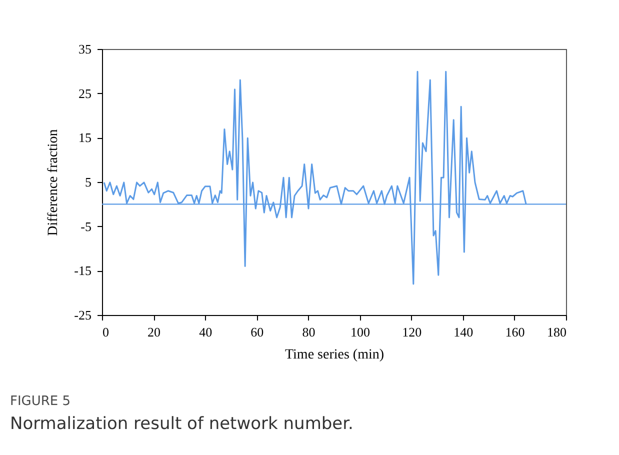 This screenshot has height=455, width=619. I want to click on y-tick-label: -5, so click(86, 226).